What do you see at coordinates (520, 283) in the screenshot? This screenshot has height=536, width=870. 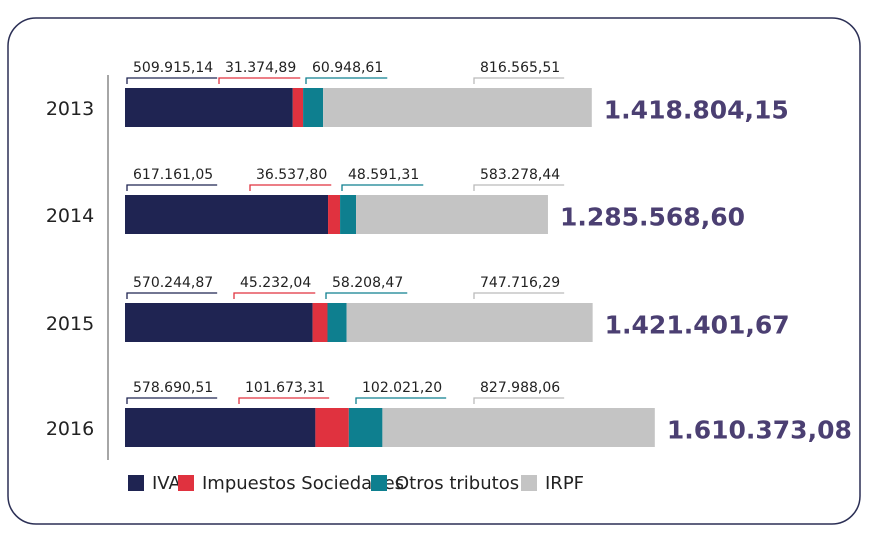 I see `value-label: 747.716,29` at bounding box center [520, 283].